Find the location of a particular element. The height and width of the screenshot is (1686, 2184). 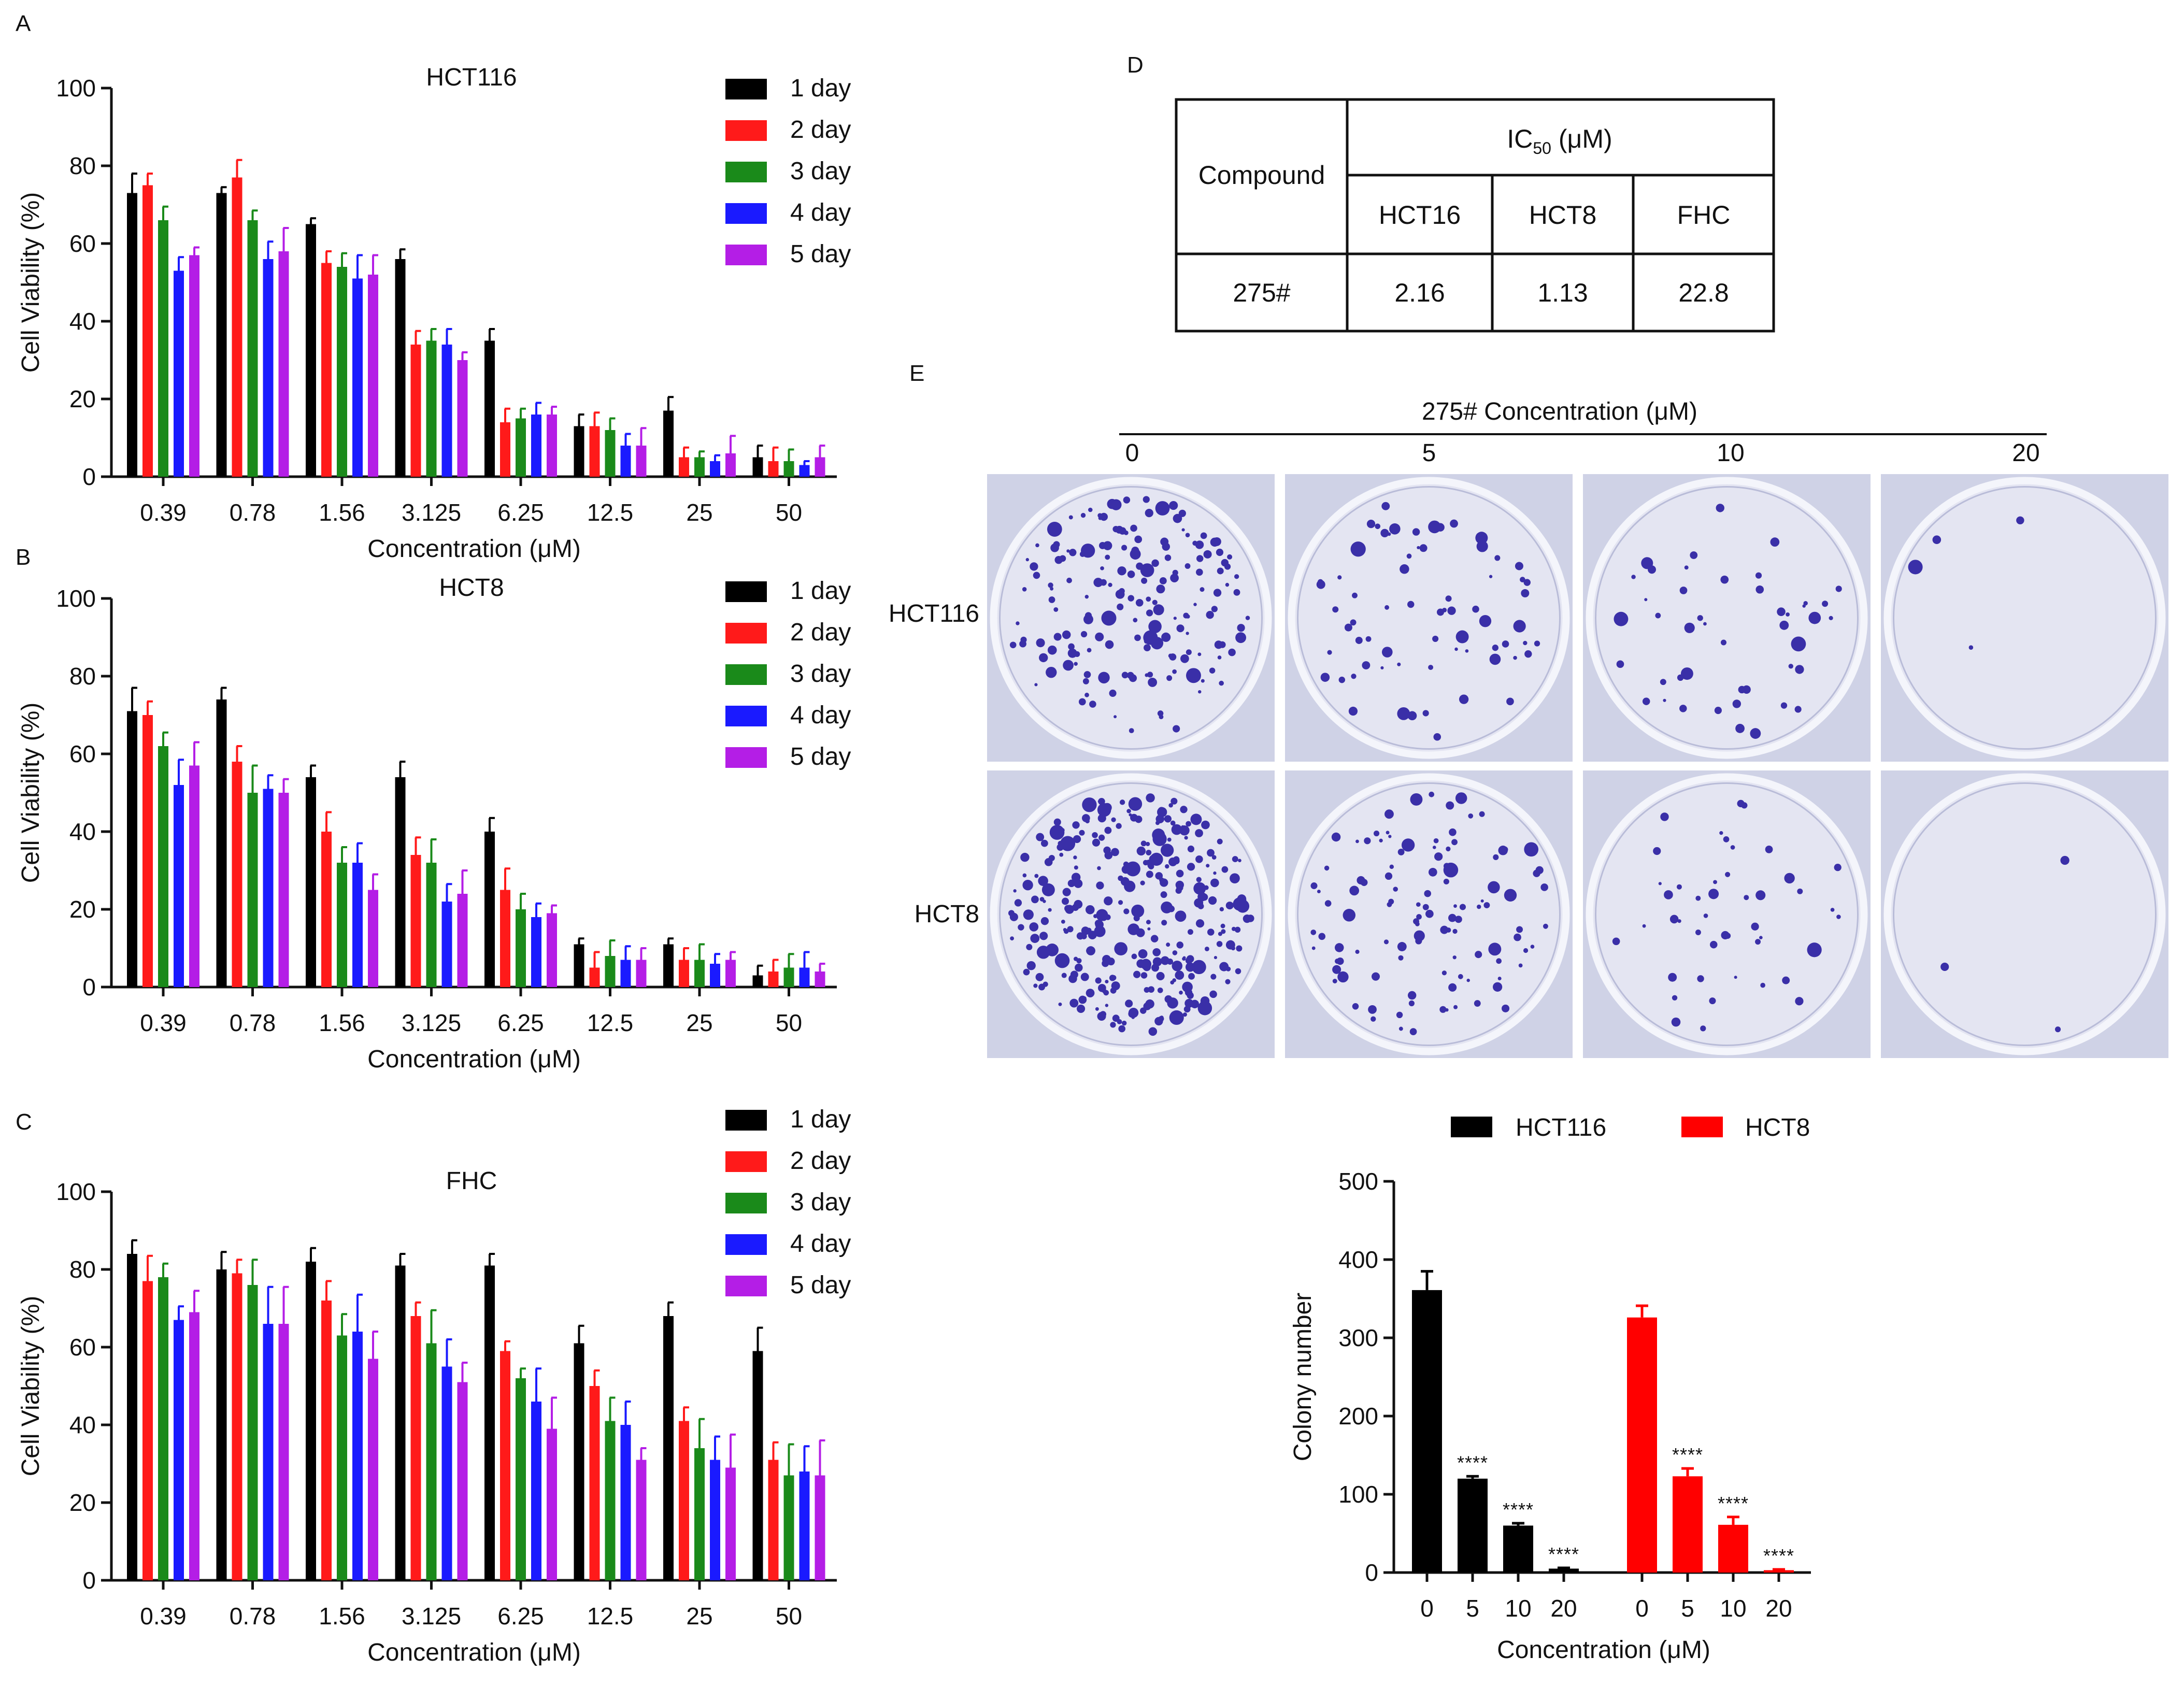

colony-conc-0: 0 is located at coordinates (1132, 453).